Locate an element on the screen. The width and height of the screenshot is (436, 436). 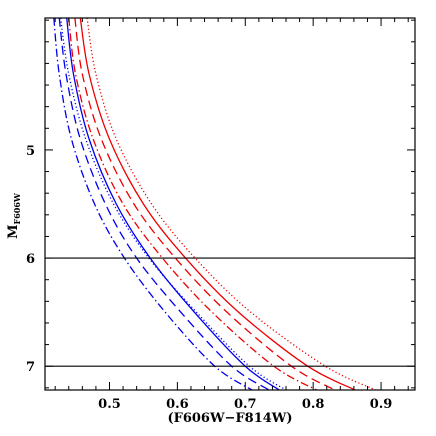
x-axis-label: (F606W−F814W) is located at coordinates (229, 418).